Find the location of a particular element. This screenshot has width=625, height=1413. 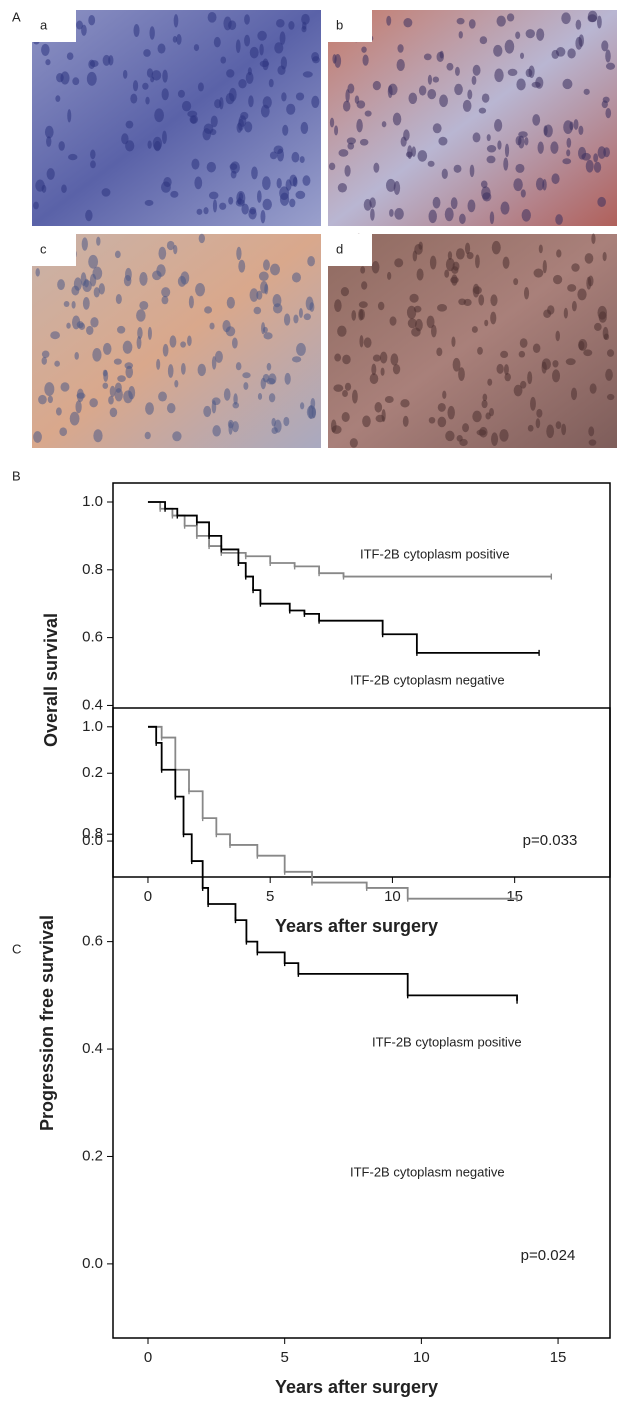

survival-curve is located at coordinates (332, 812).